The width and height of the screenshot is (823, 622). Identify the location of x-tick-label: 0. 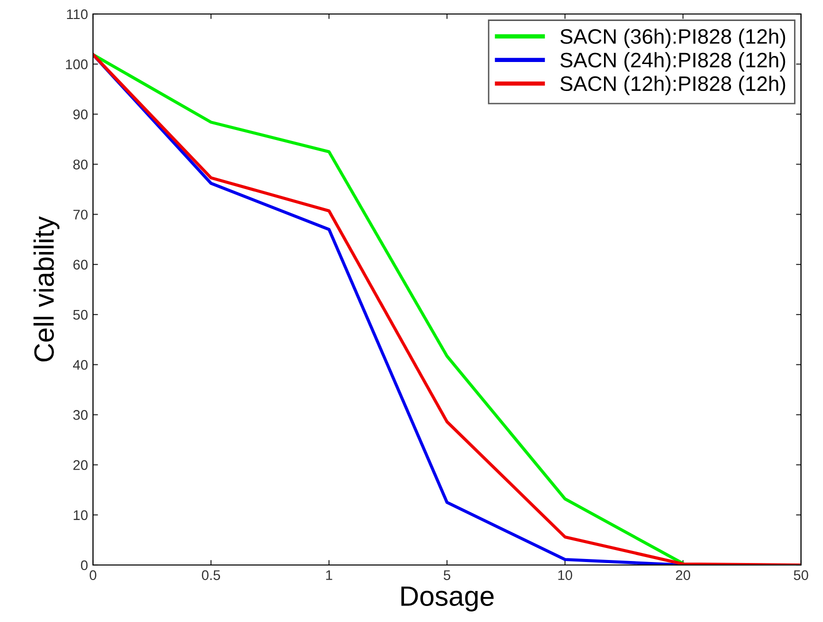
(93, 575).